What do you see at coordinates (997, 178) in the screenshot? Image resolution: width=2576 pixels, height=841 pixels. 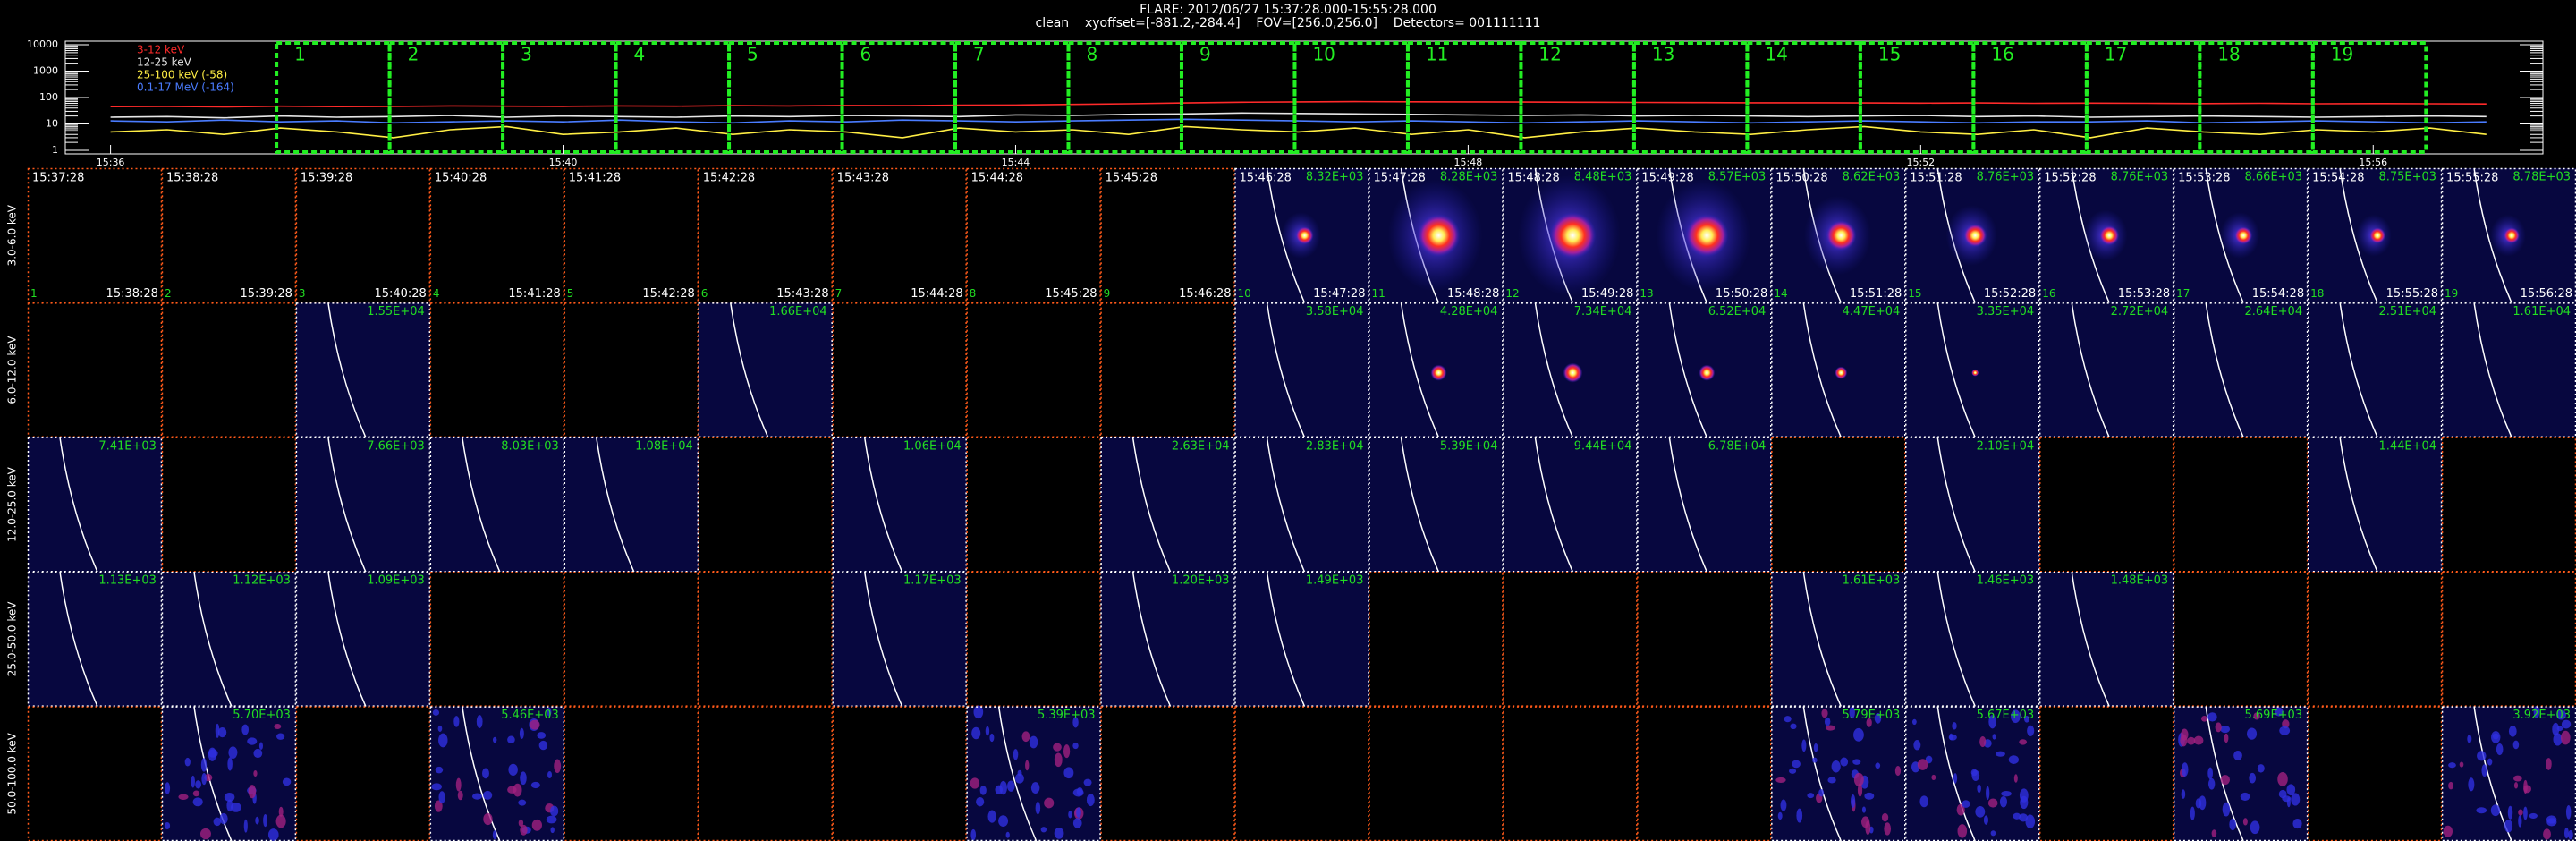 I see `start-time: 15:44:28` at bounding box center [997, 178].